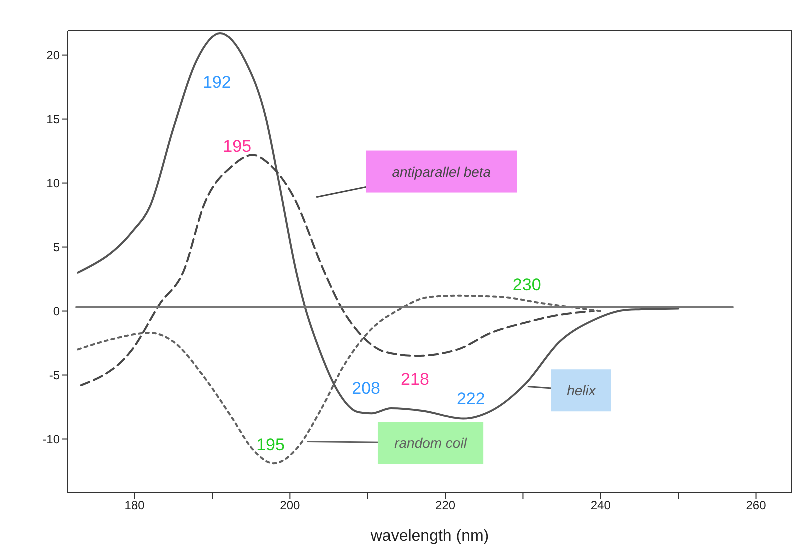  What do you see at coordinates (756, 505) in the screenshot?
I see `x-tick-label: 260` at bounding box center [756, 505].